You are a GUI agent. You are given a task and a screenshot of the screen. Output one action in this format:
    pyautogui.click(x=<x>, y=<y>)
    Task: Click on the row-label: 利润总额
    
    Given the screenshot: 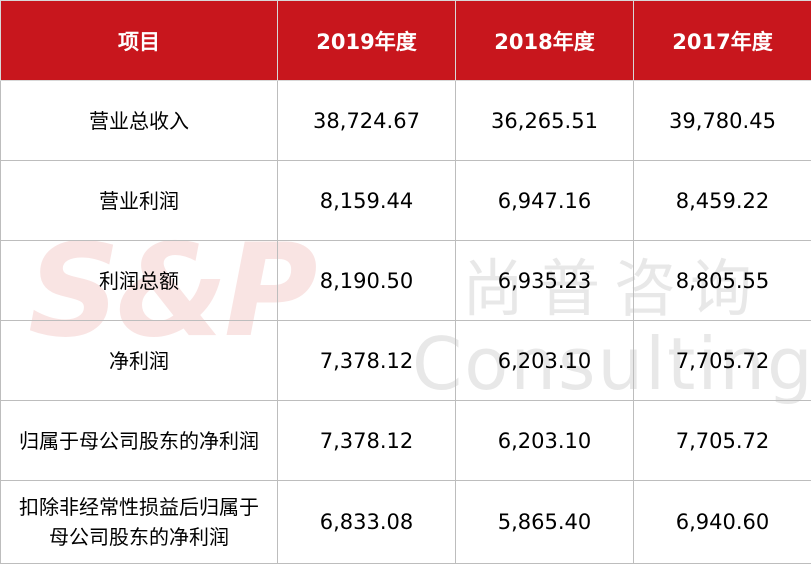 What is the action you would take?
    pyautogui.click(x=139, y=281)
    